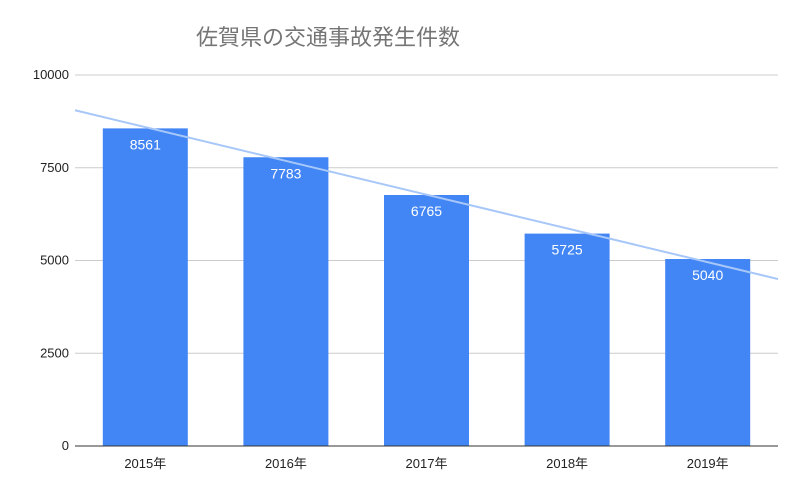 Image resolution: width=800 pixels, height=495 pixels. What do you see at coordinates (708, 463) in the screenshot?
I see `x-tick-label: 2019年` at bounding box center [708, 463].